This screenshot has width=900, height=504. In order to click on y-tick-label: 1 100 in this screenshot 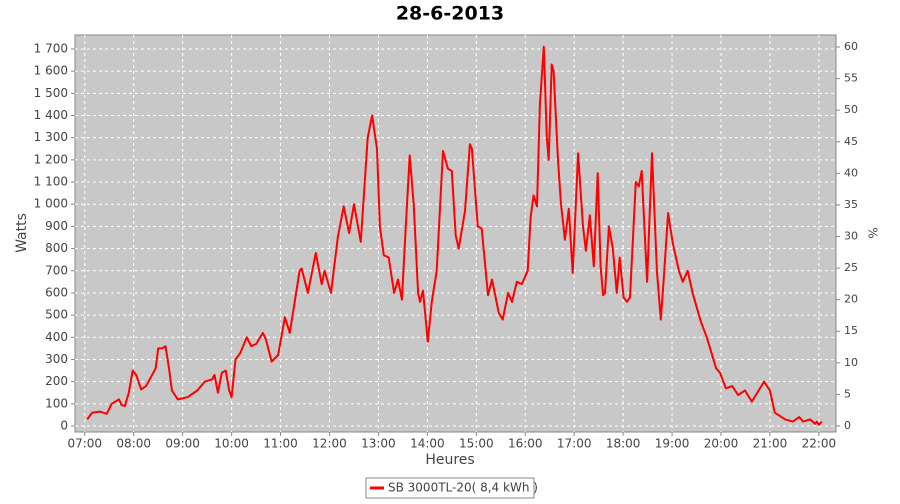, I will do `click(51, 182)`.